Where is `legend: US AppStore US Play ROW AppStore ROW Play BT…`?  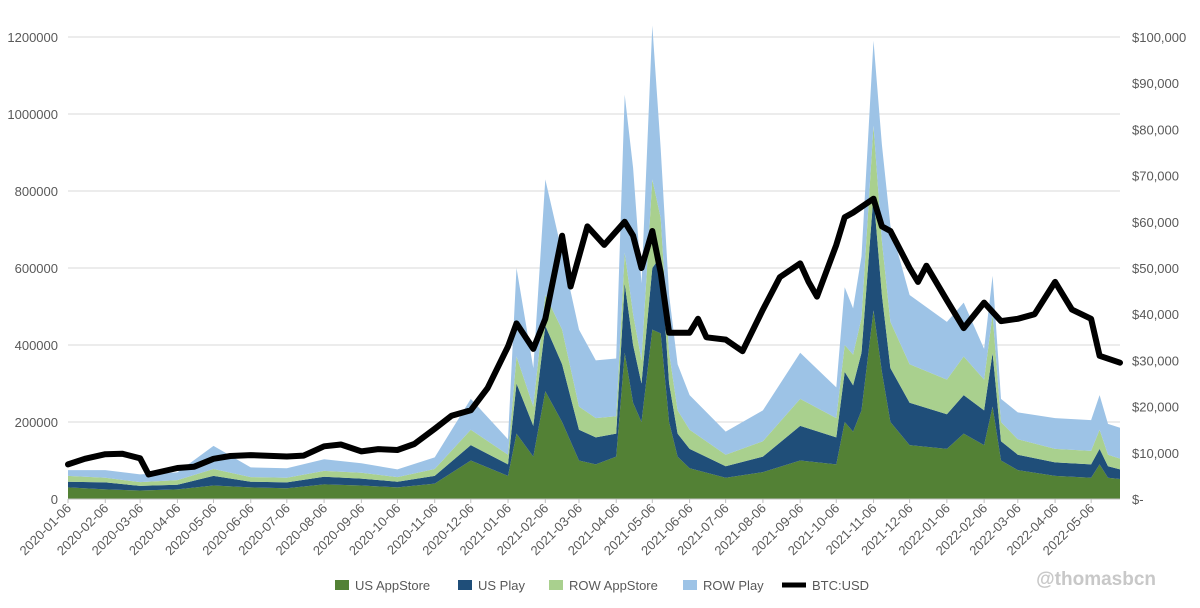 legend: US AppStore US Play ROW AppStore ROW Play BT… is located at coordinates (602, 585).